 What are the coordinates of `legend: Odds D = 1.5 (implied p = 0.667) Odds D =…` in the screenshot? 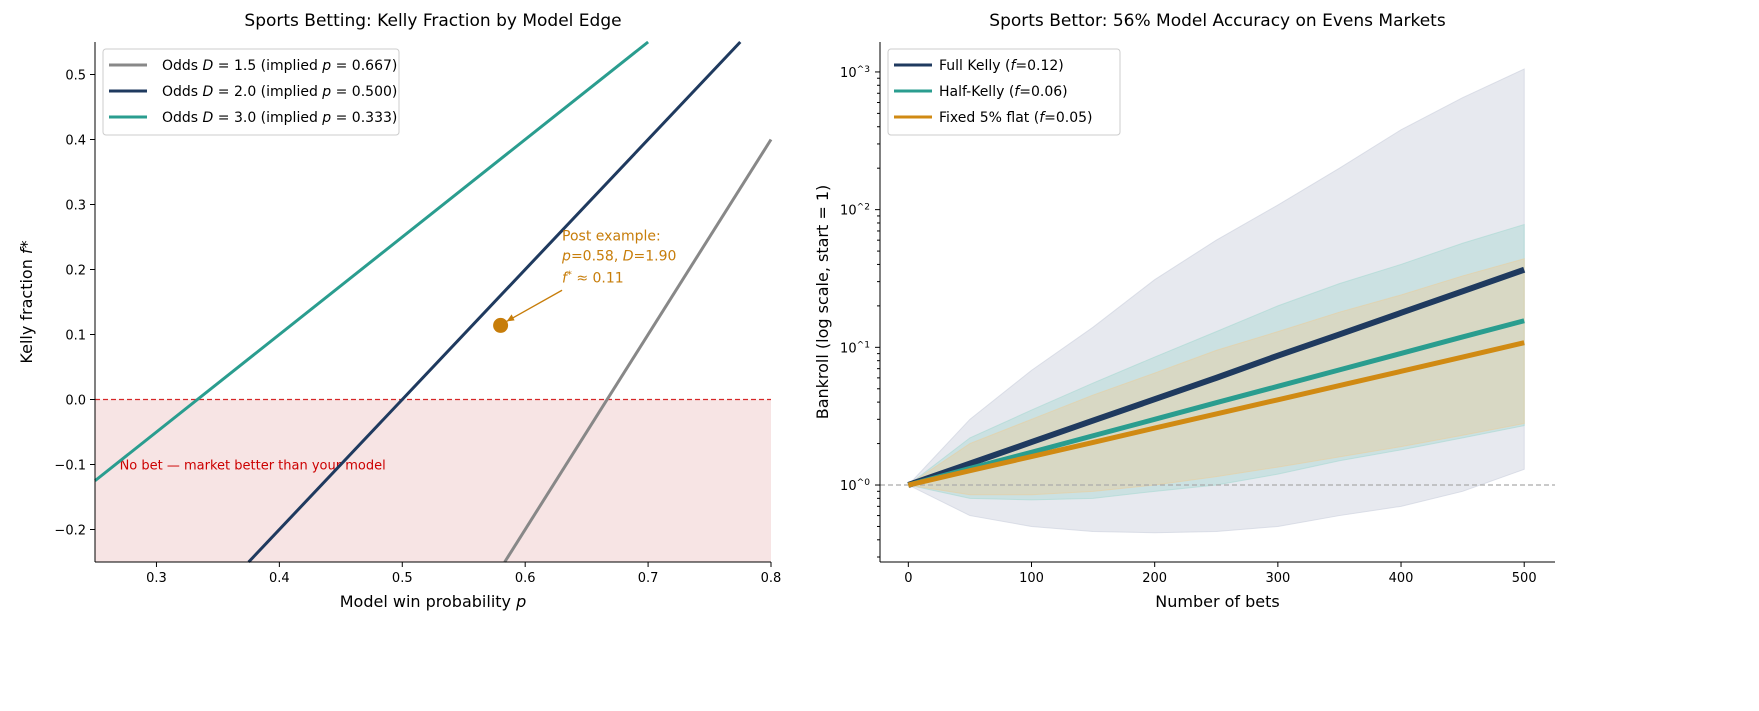 It's located at (251, 92).